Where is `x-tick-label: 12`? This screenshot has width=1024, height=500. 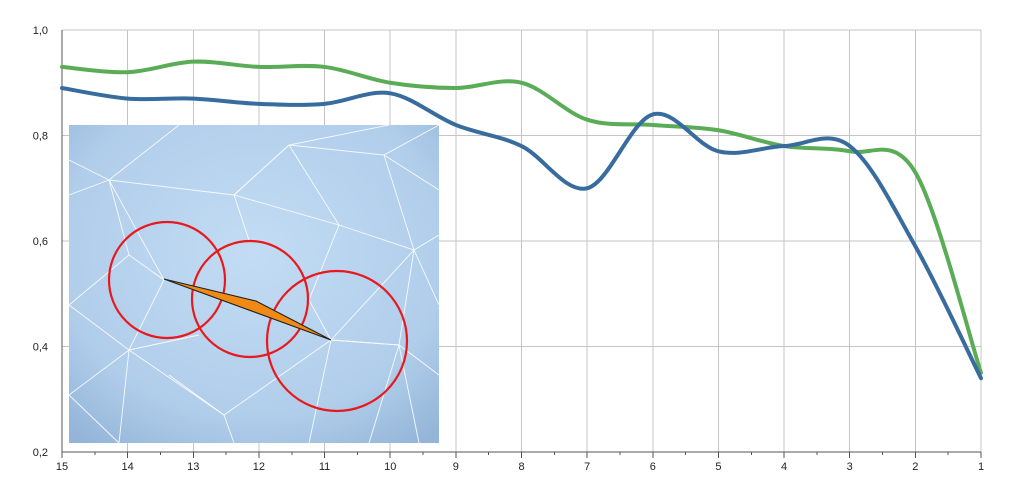 x-tick-label: 12 is located at coordinates (259, 467).